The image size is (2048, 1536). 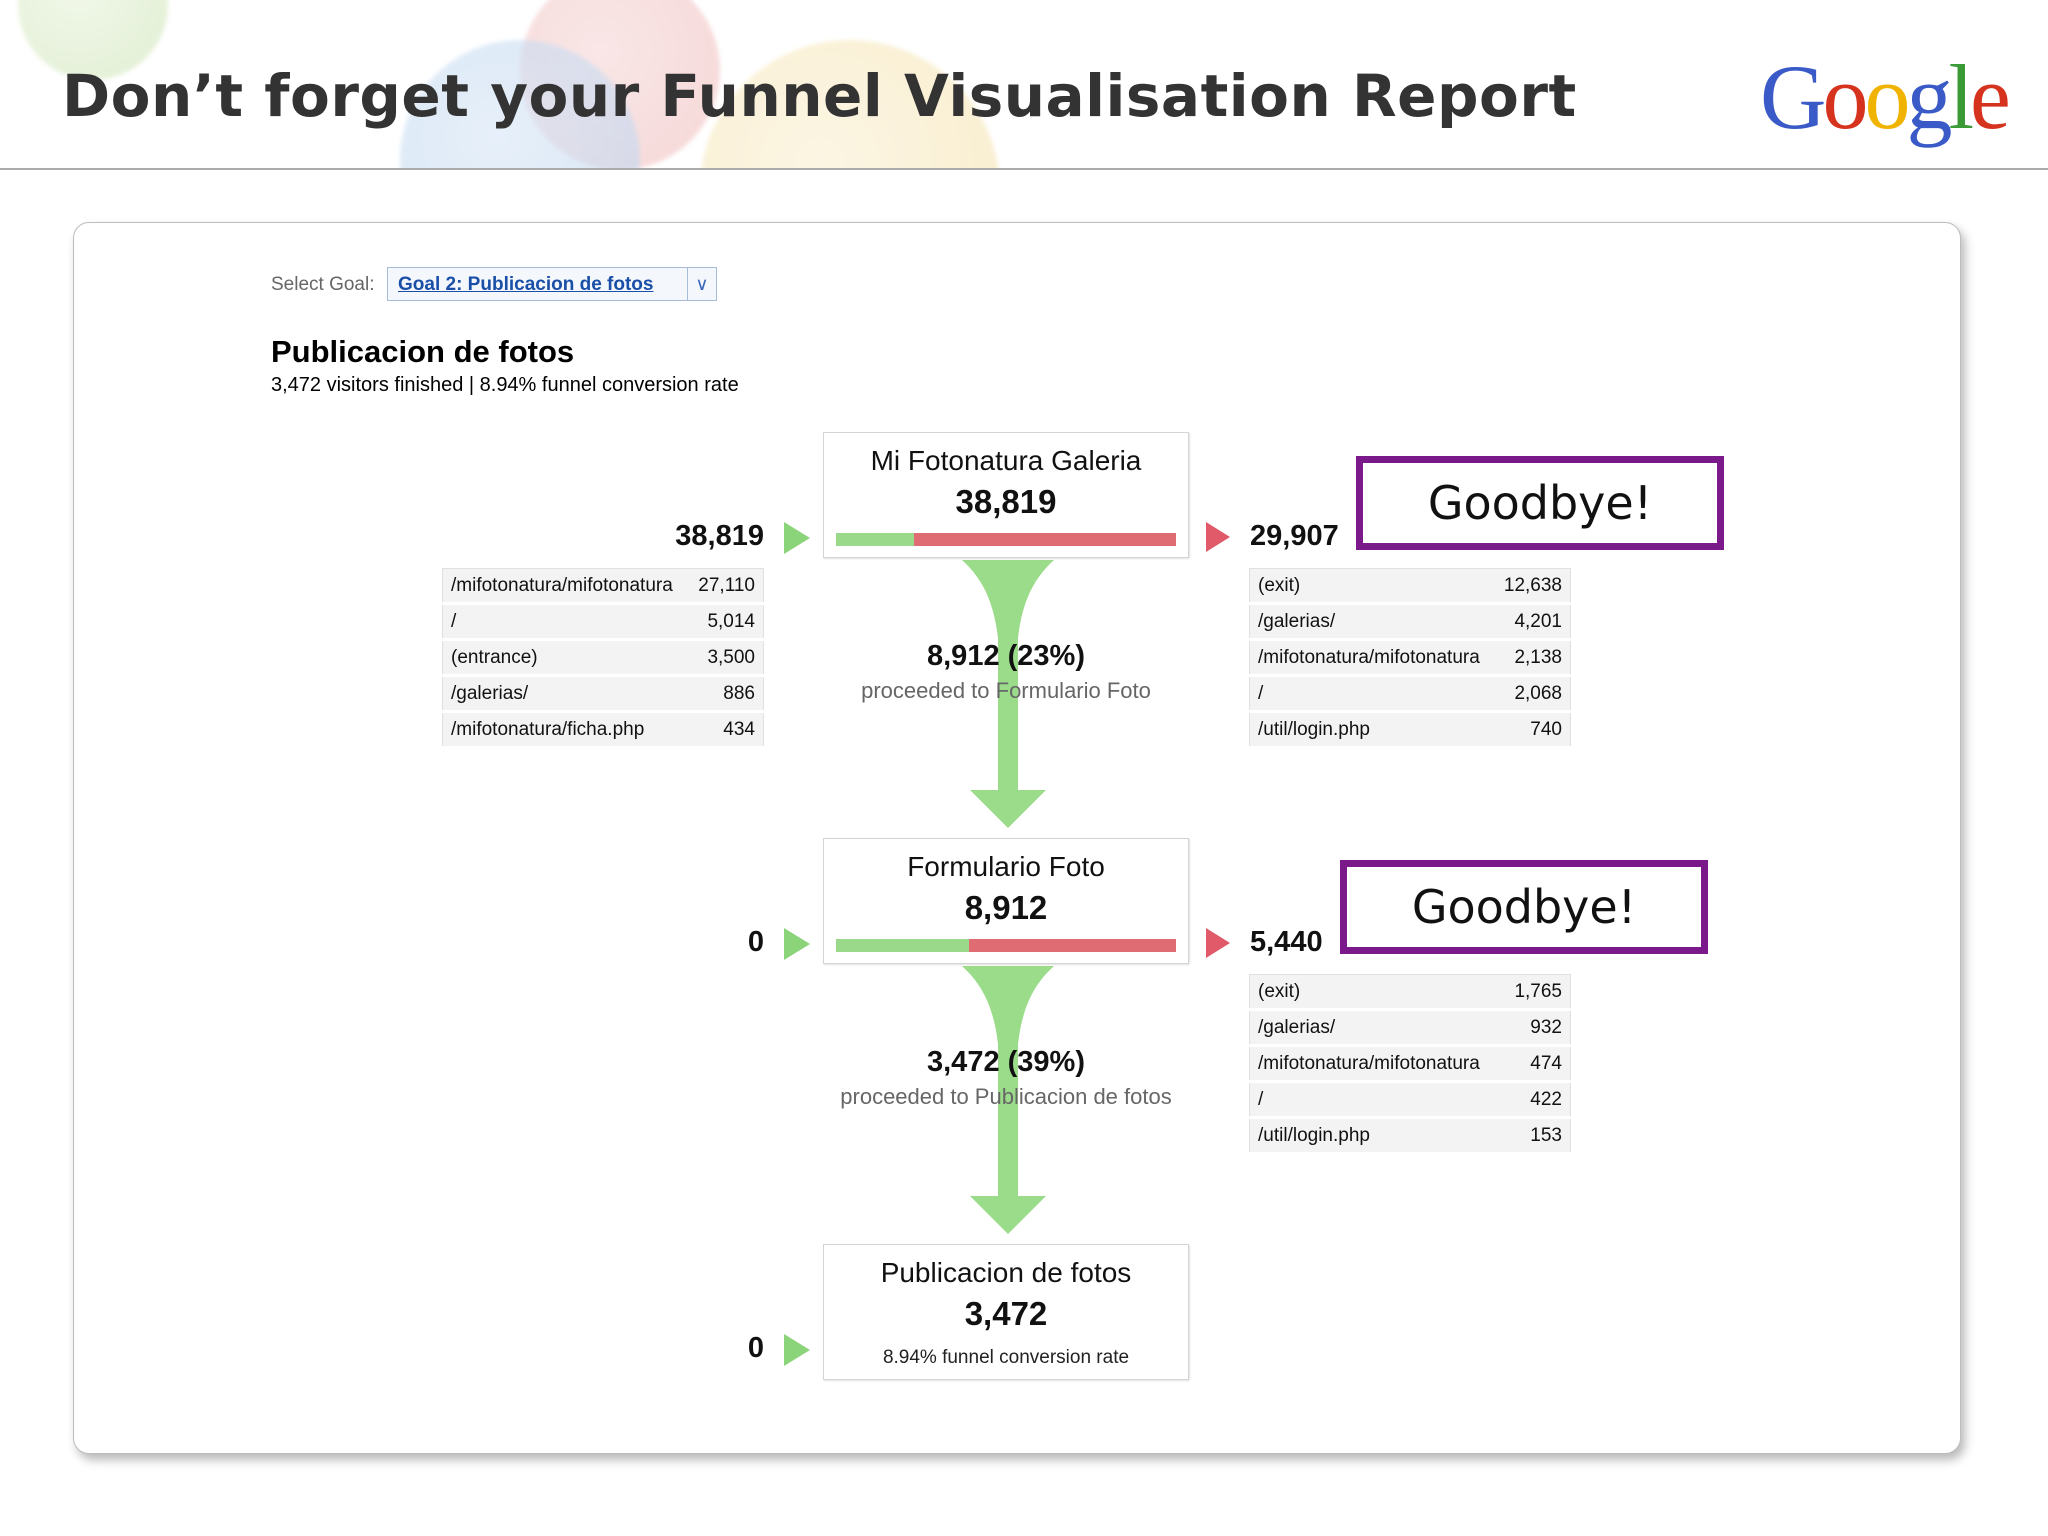 I want to click on step-1-count: 38,819, so click(x=1006, y=501).